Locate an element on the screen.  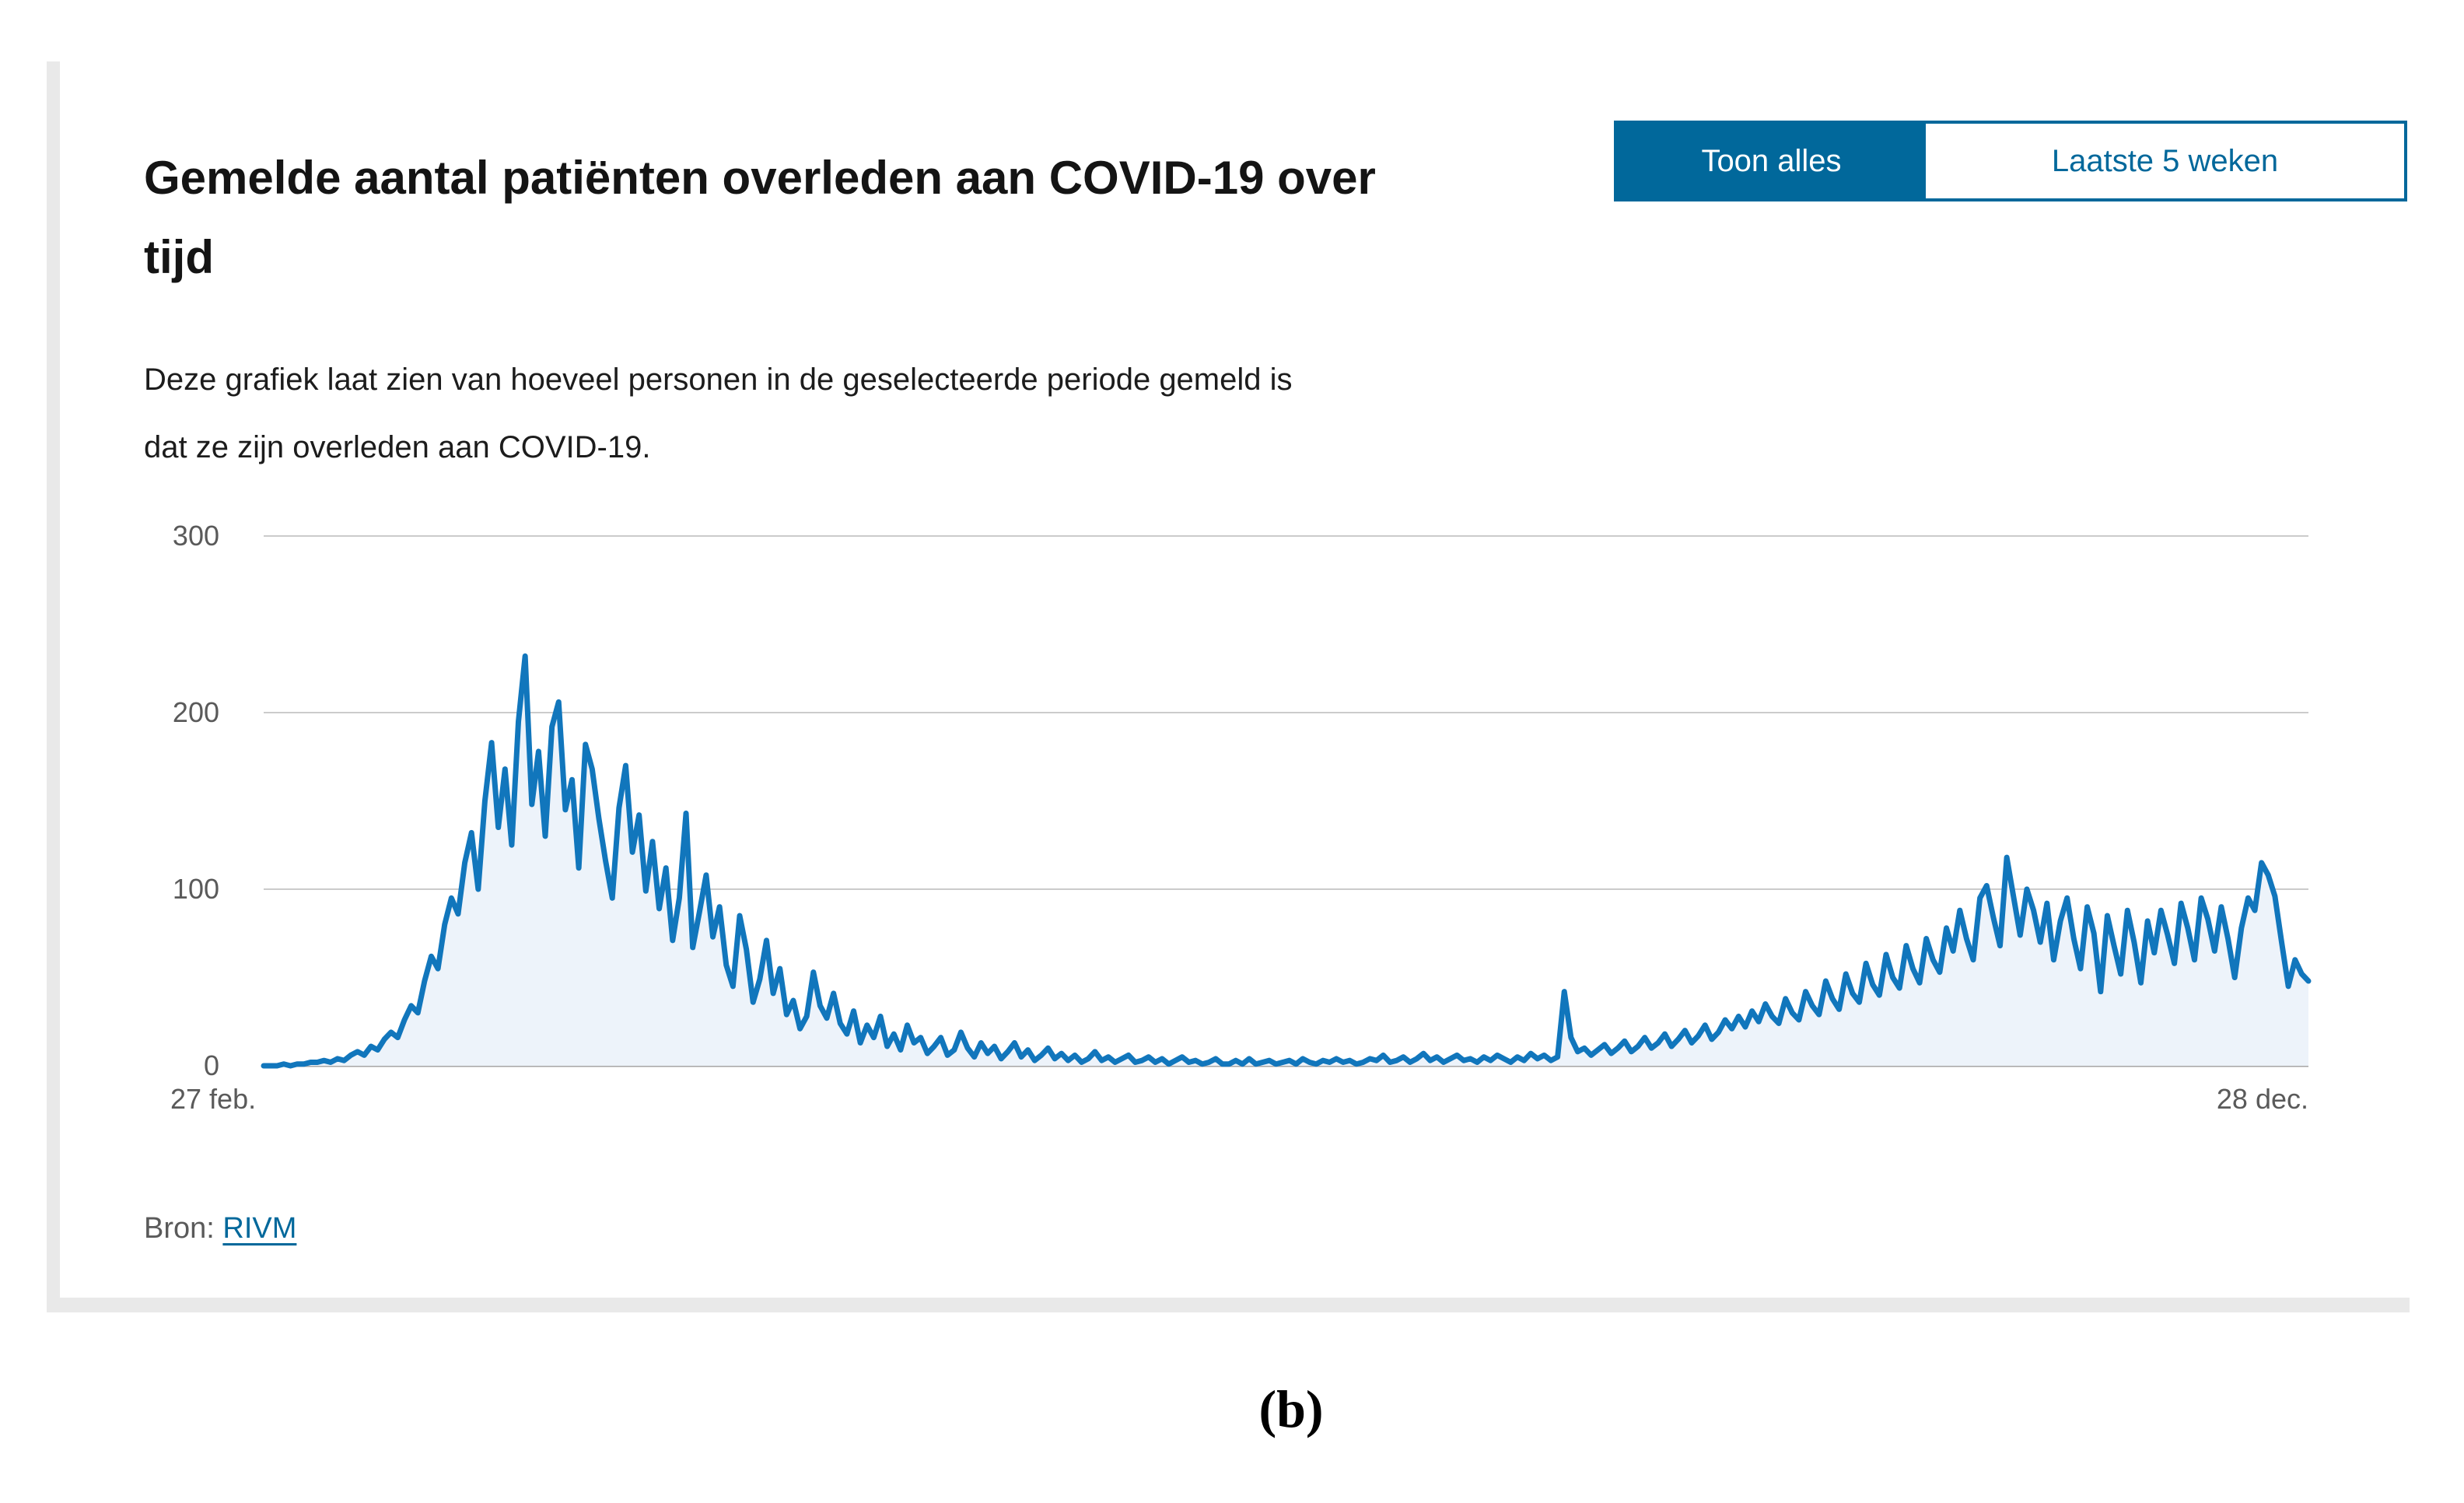
figure-caption: (b) is located at coordinates (1232, 1409).